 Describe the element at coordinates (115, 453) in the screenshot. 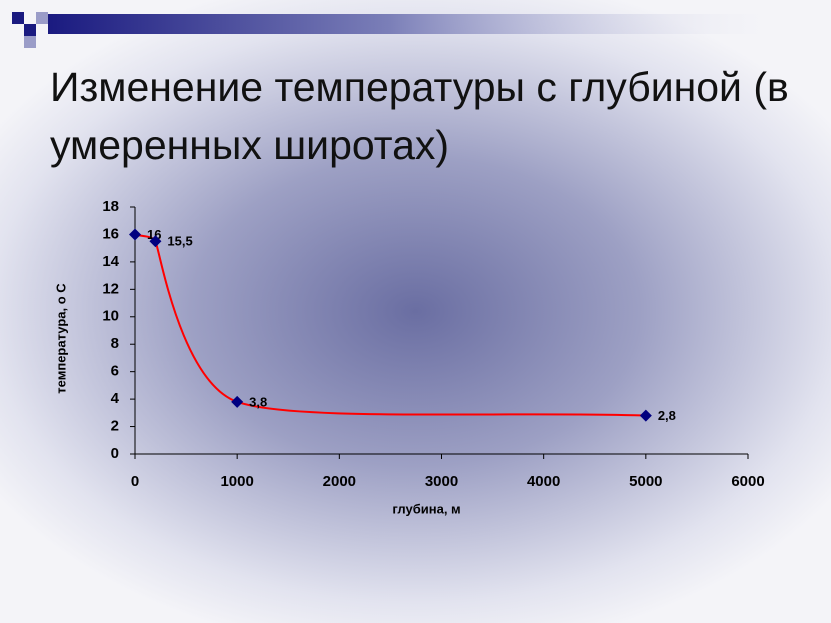

I see `y-tick-label: 0` at that location.